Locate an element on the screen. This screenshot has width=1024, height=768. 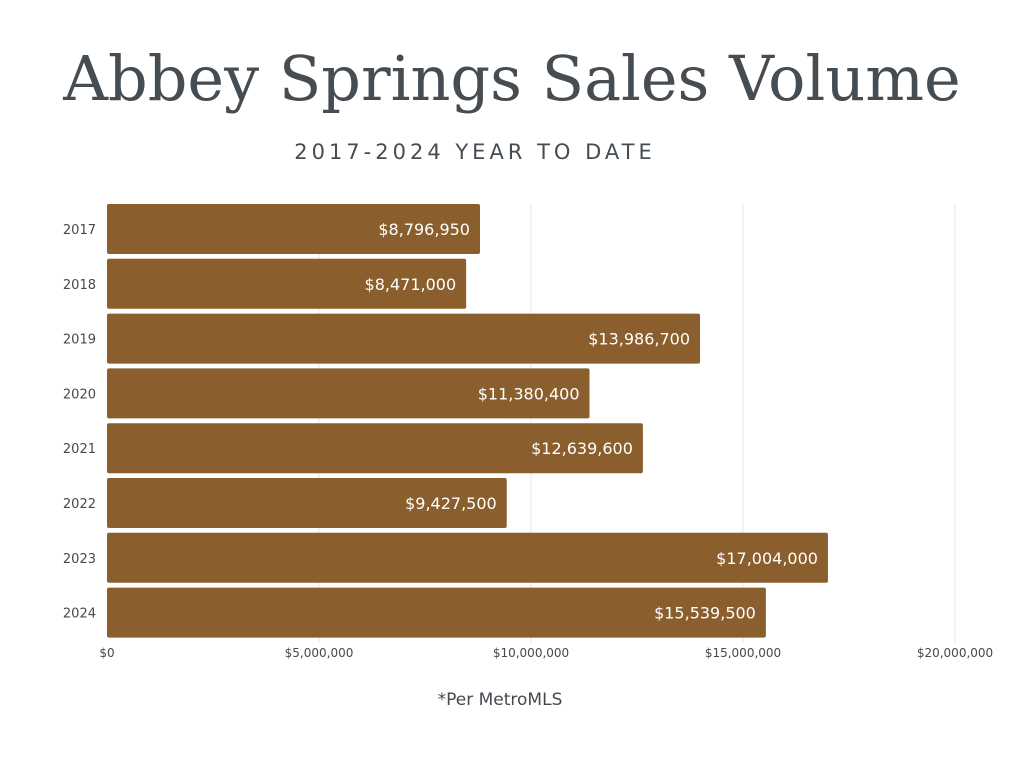
category-label: 2017 is located at coordinates (79, 230).